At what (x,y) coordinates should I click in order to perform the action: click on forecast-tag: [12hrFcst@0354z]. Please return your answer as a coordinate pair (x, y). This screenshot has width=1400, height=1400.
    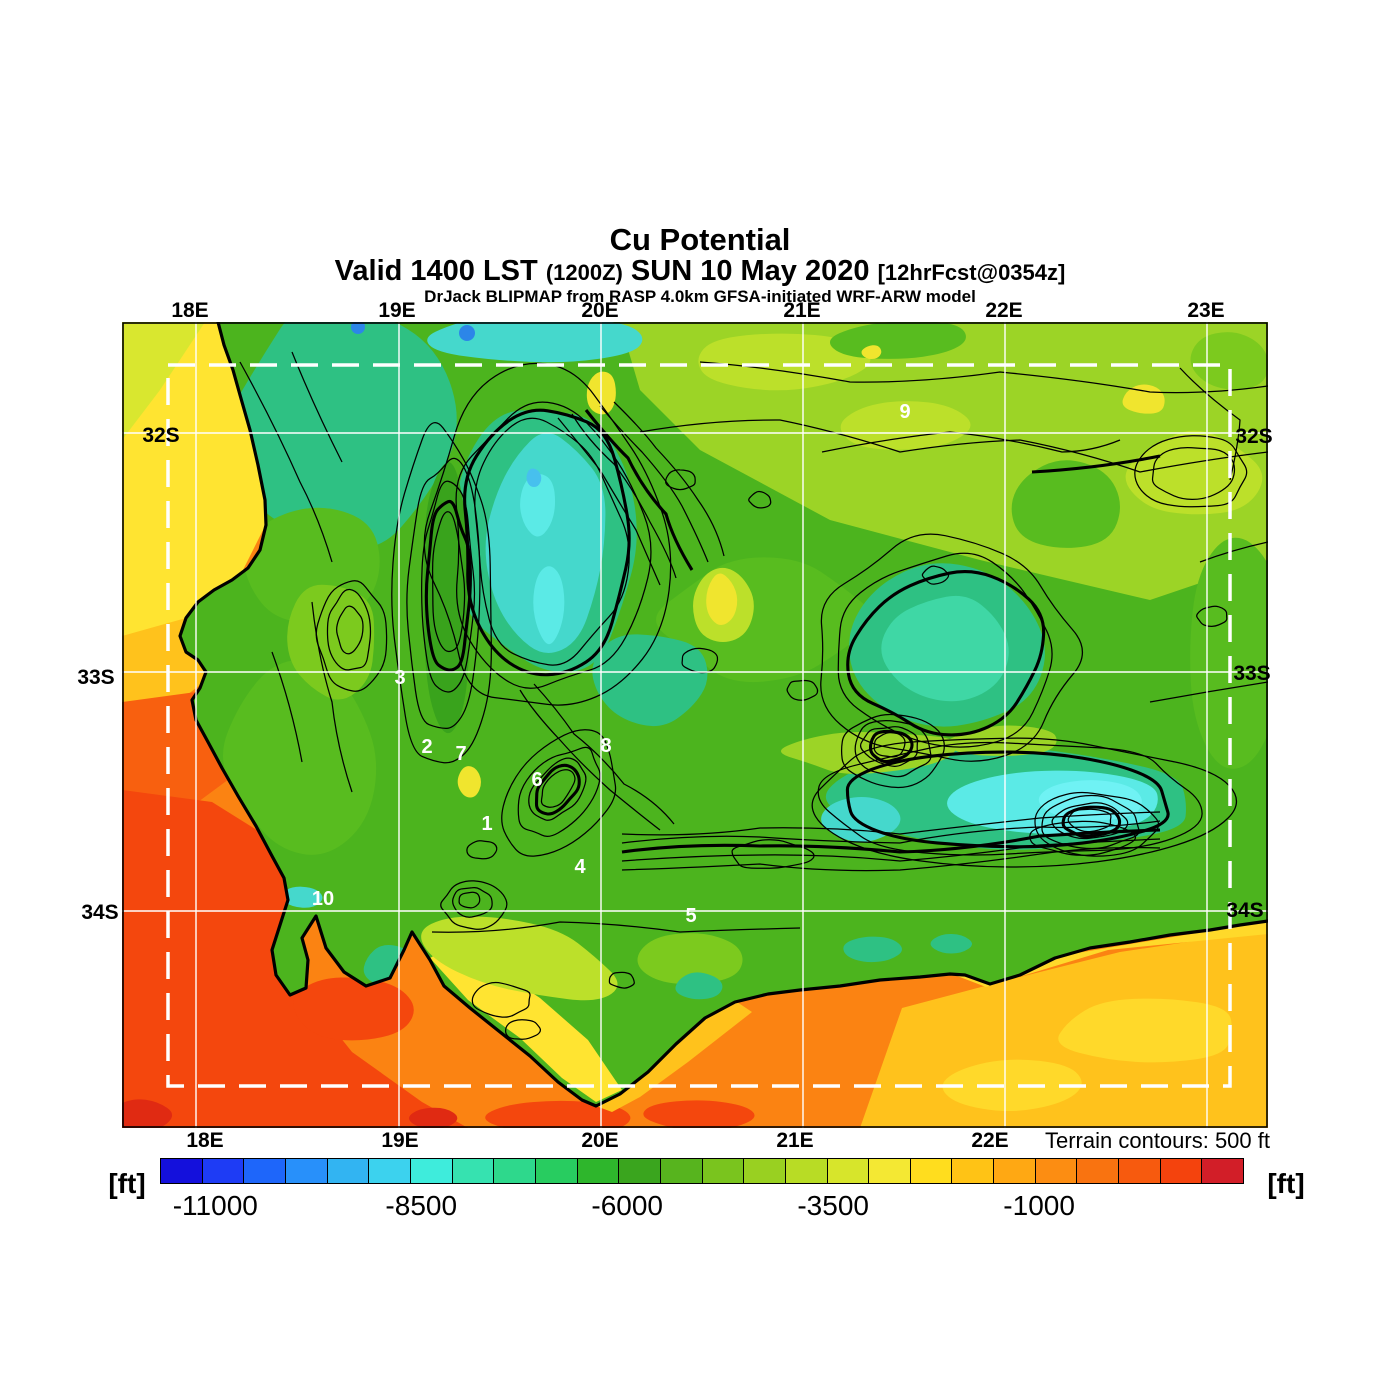
    Looking at the image, I should click on (971, 273).